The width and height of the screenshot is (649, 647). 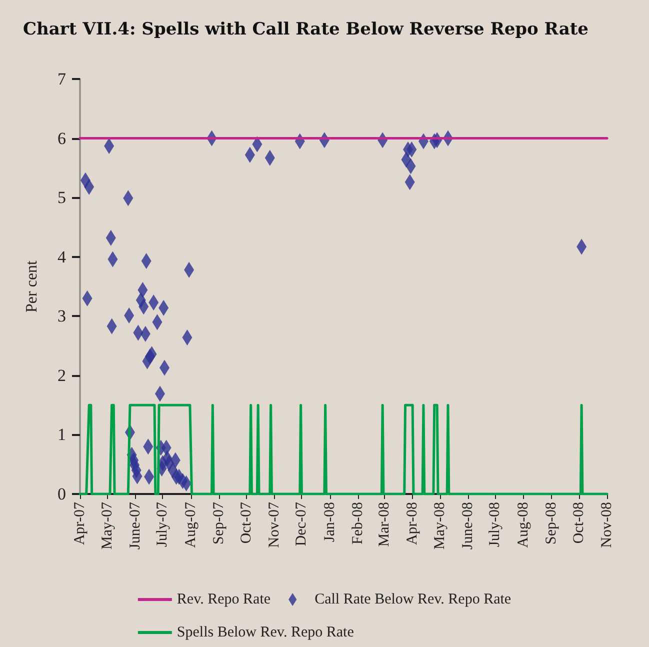 I want to click on x-tick-label: Feb-08, so click(x=358, y=523).